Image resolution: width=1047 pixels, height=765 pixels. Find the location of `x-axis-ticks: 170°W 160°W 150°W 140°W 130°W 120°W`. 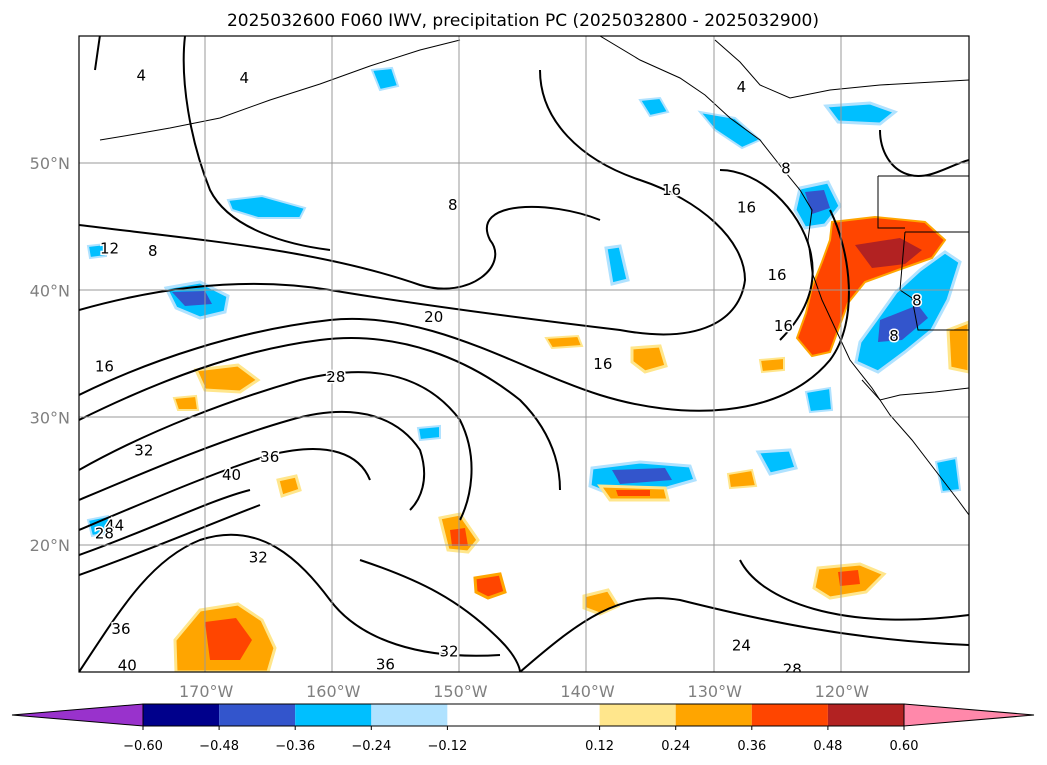

x-axis-ticks: 170°W 160°W 150°W 140°W 130°W 120°W is located at coordinates (524, 691).